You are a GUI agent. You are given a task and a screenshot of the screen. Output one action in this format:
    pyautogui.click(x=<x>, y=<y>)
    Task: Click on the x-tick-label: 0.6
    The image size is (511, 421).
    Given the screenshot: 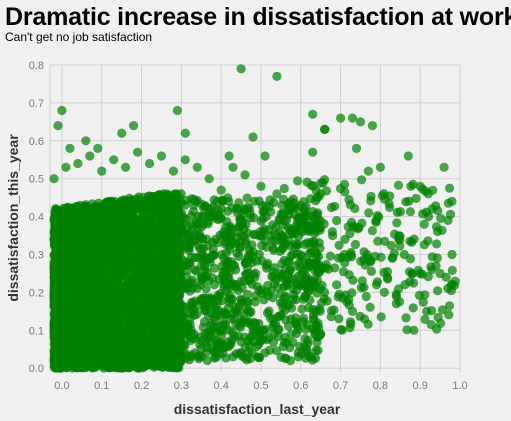 What is the action you would take?
    pyautogui.click(x=300, y=386)
    